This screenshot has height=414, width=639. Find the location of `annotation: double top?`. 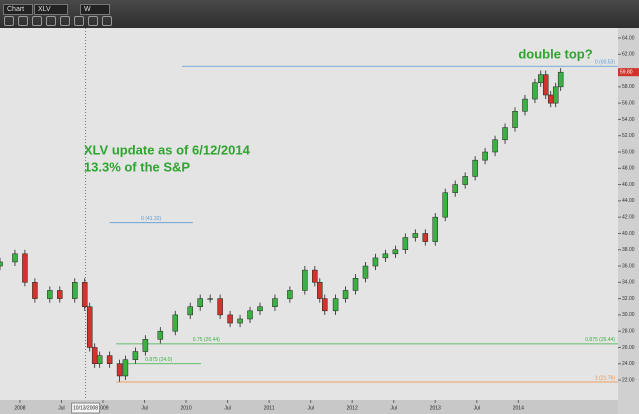

annotation: double top? is located at coordinates (555, 54).